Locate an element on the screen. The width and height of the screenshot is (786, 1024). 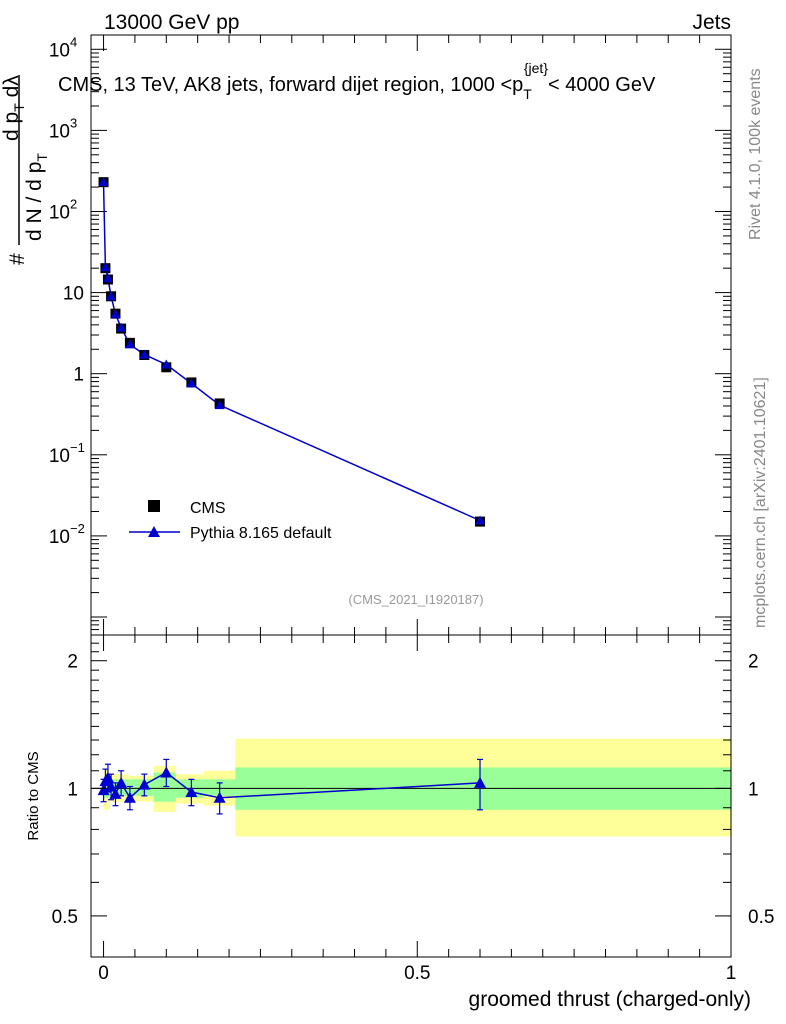
ylabel-hash: # is located at coordinates (17, 259).